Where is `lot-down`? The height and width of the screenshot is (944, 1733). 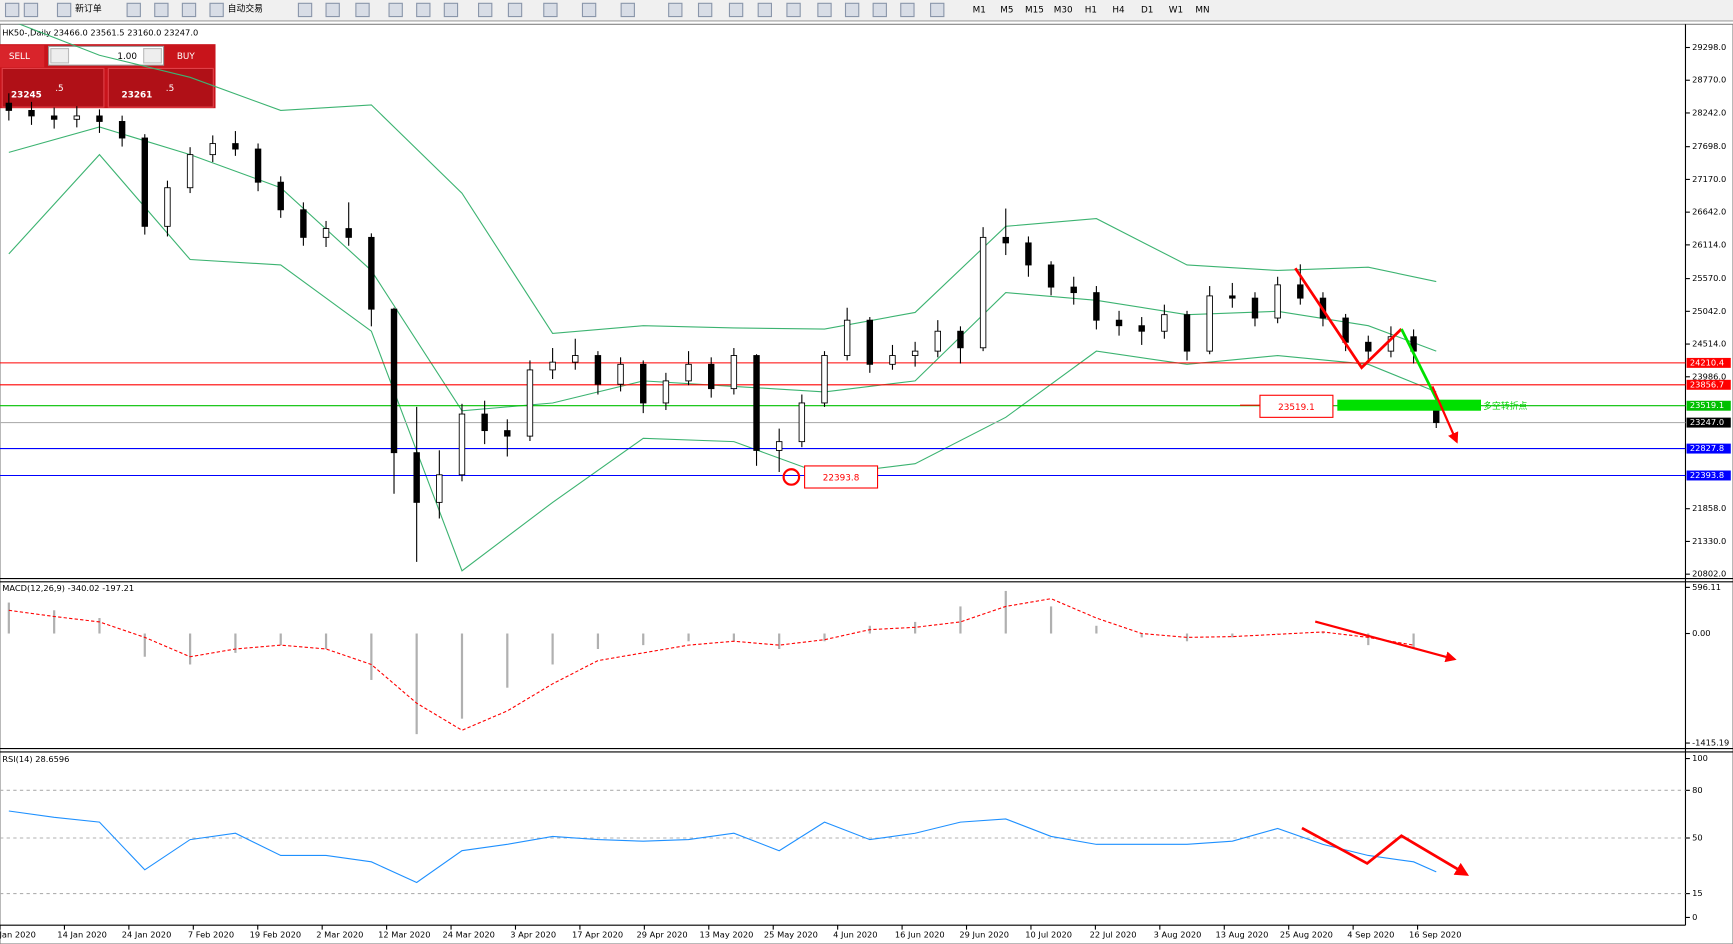 lot-down is located at coordinates (60, 56).